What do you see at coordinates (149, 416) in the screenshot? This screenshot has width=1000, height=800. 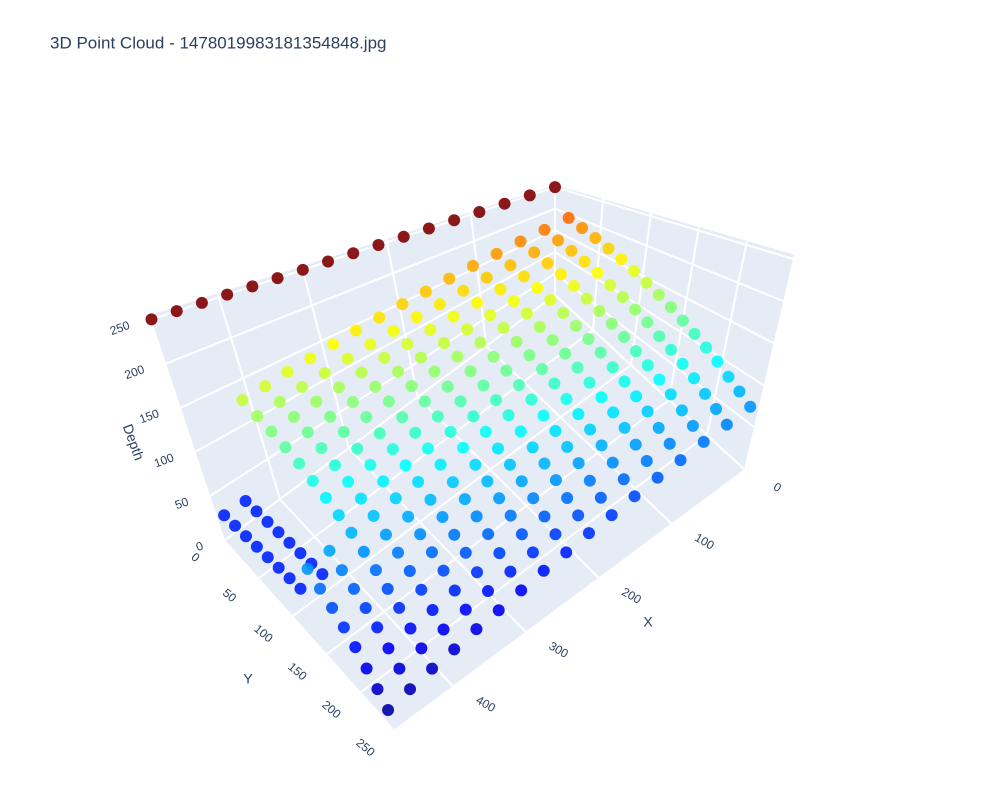 I see `z-tick-label: 150` at bounding box center [149, 416].